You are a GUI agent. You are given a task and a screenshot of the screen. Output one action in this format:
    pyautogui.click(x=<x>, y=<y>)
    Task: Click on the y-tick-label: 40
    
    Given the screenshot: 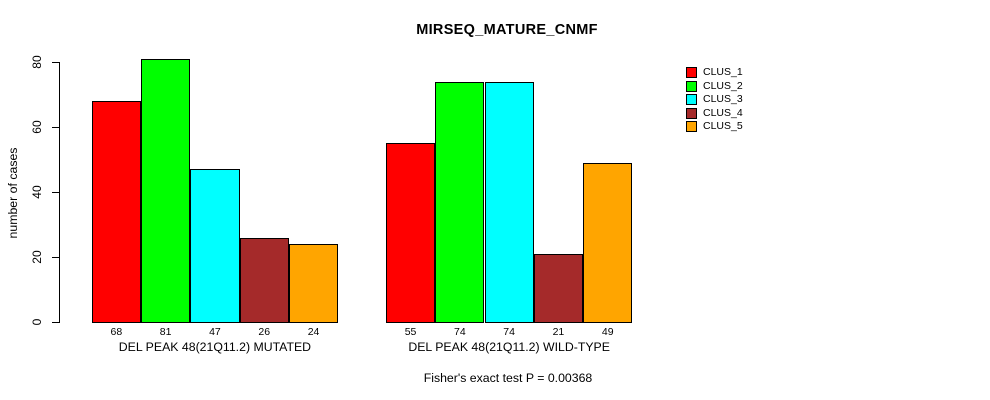 What is the action you would take?
    pyautogui.click(x=37, y=192)
    